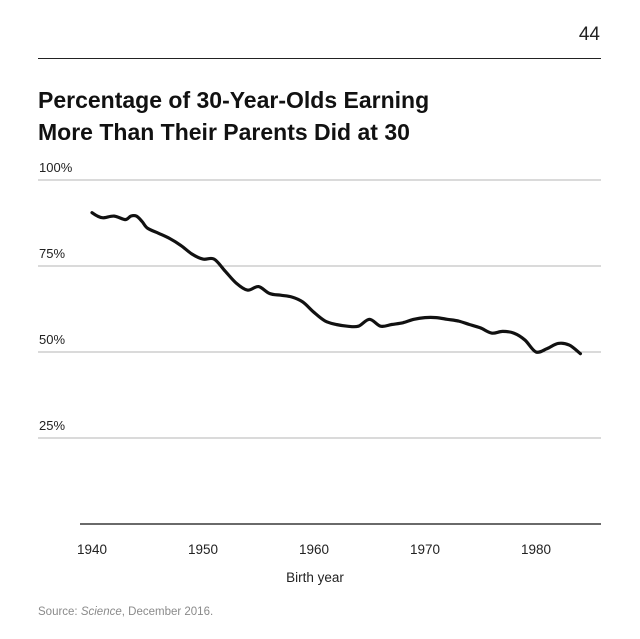  What do you see at coordinates (536, 549) in the screenshot?
I see `x-tick-label: 1980` at bounding box center [536, 549].